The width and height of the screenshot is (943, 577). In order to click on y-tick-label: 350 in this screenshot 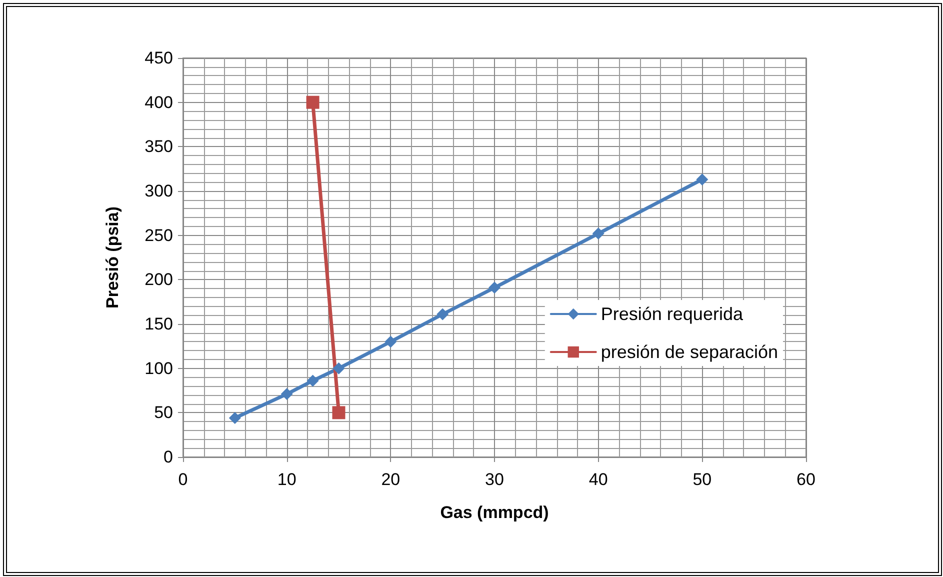, I will do `click(158, 146)`.